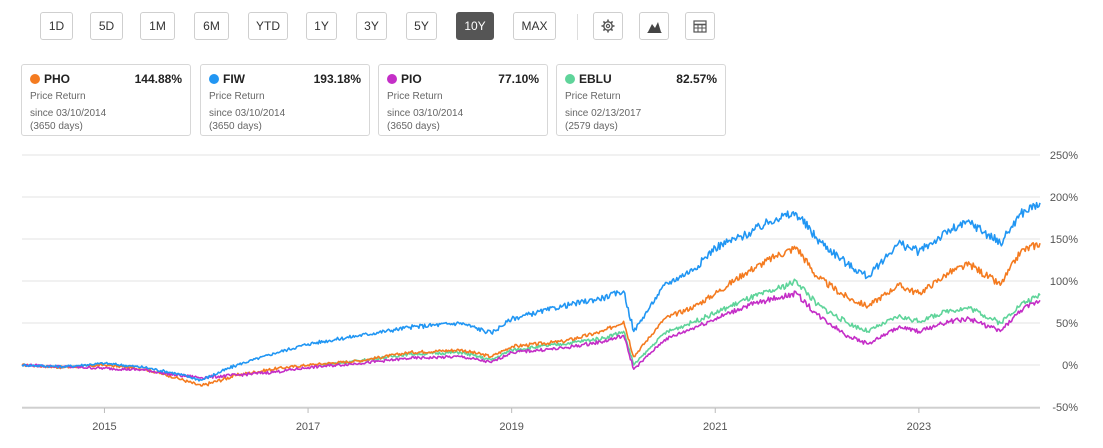 This screenshot has height=448, width=1103. Describe the element at coordinates (680, 322) in the screenshot. I see `series-line-eblu` at that location.